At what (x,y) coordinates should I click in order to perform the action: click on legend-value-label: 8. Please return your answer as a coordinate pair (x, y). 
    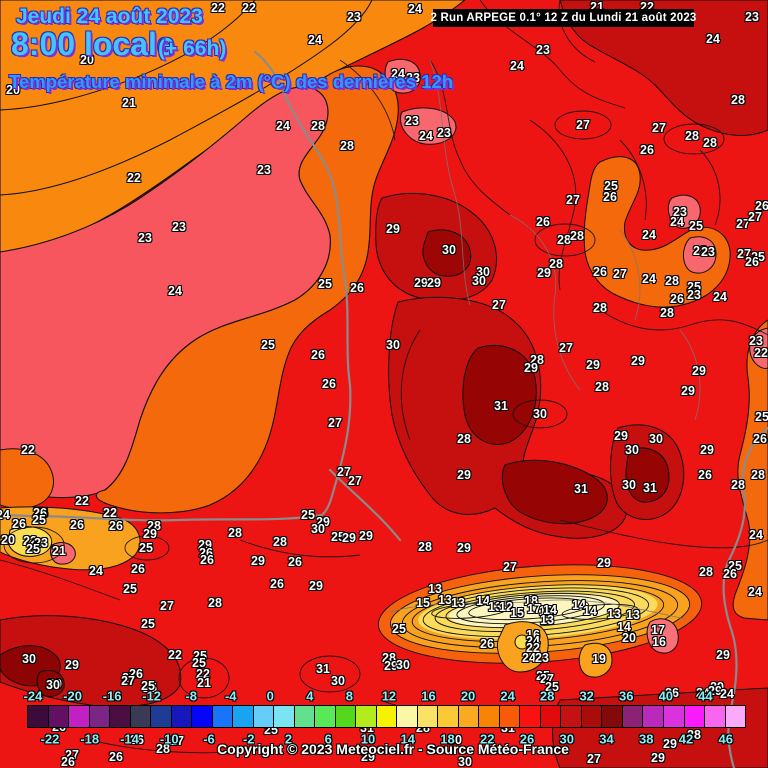
    Looking at the image, I should click on (349, 696).